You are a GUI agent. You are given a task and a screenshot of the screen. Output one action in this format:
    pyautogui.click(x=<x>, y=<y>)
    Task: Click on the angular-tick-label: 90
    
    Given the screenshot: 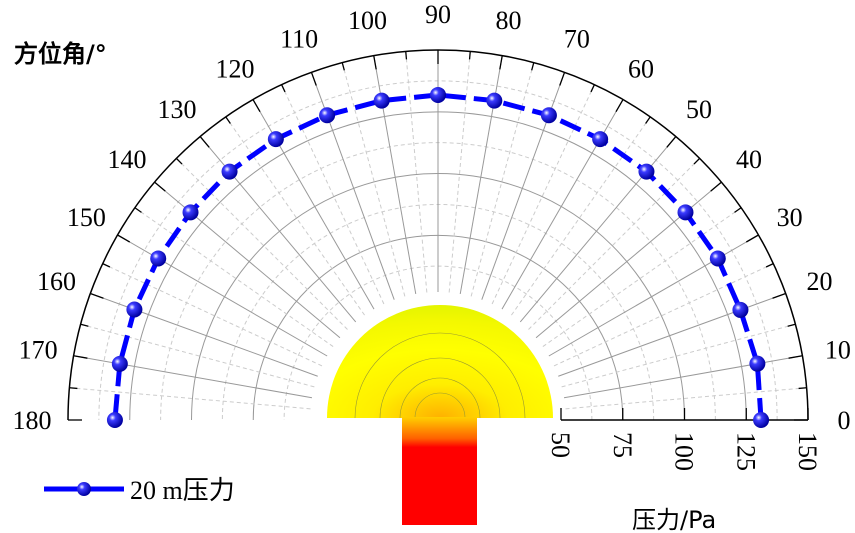 What is the action you would take?
    pyautogui.click(x=438, y=14)
    